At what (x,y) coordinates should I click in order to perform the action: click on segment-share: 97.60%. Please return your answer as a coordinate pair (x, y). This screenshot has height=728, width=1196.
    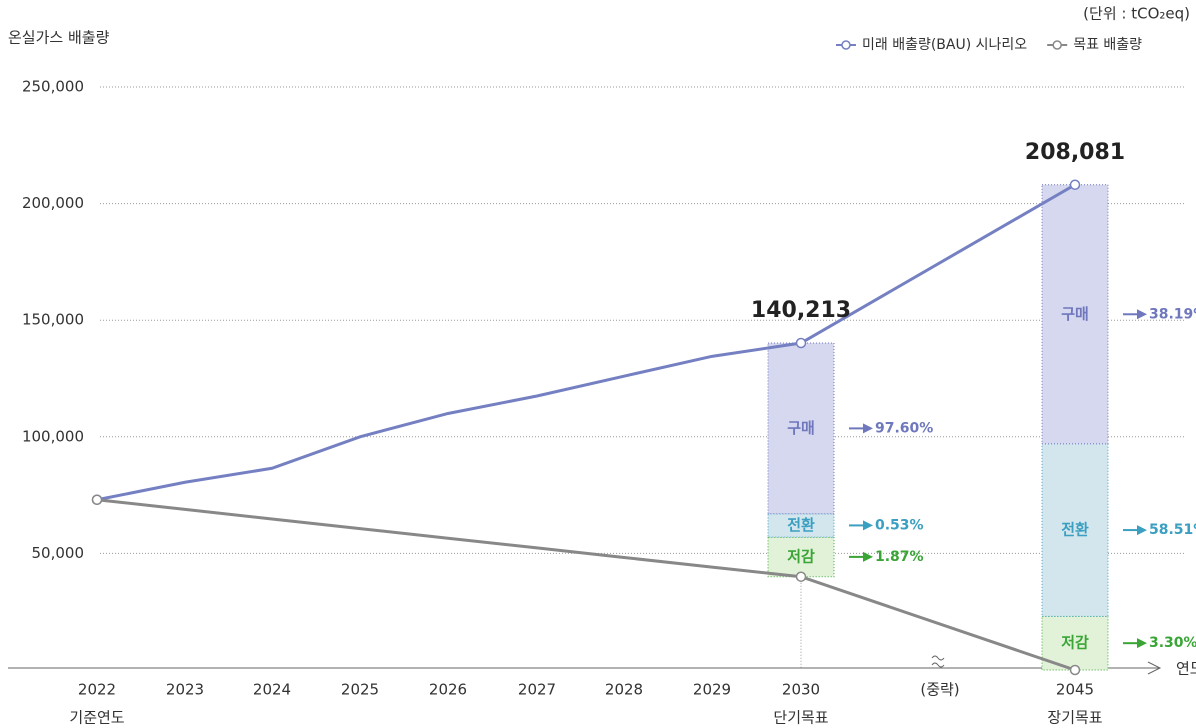
    Looking at the image, I should click on (904, 428).